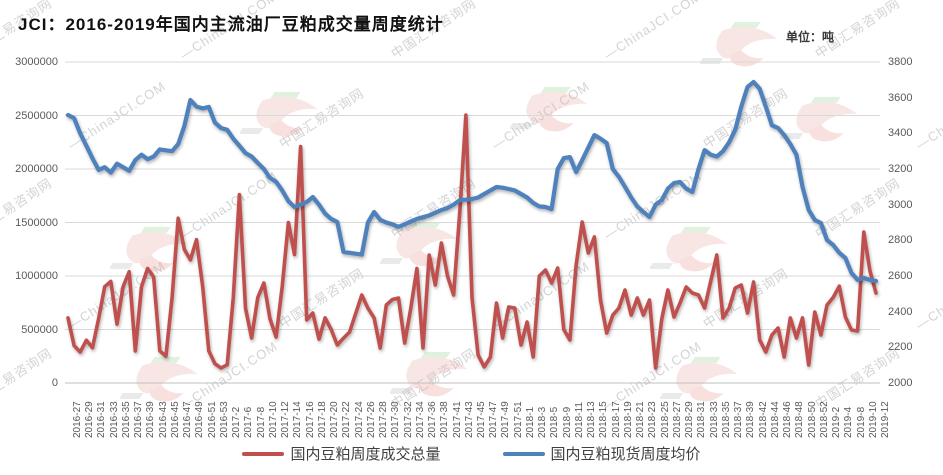  I want to click on x-axis-tick: 2017-22, so click(347, 419).